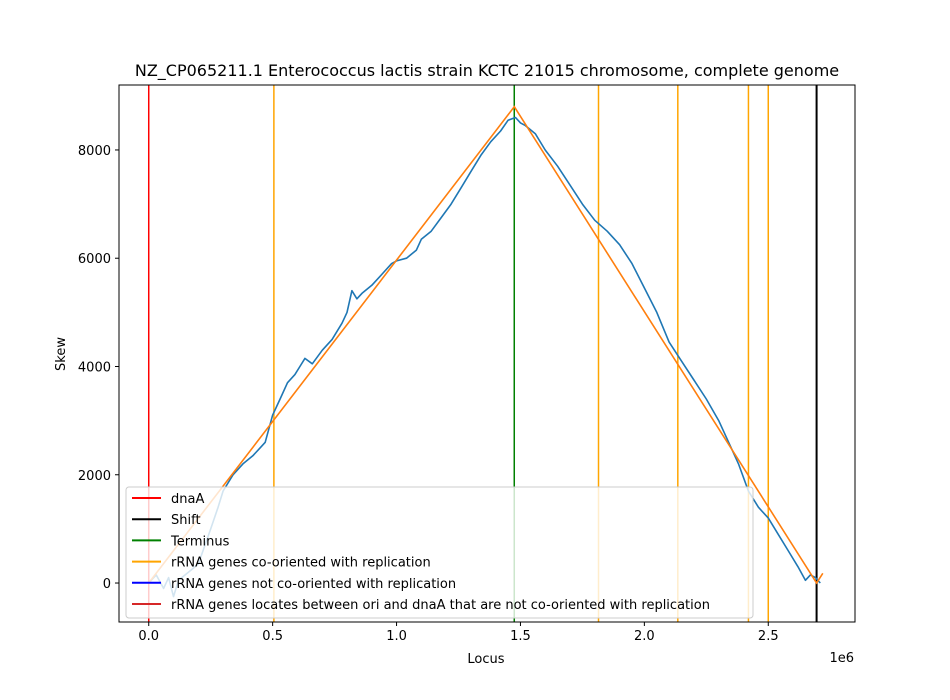  Describe the element at coordinates (272, 636) in the screenshot. I see `x-tick-label: 0.5` at that location.